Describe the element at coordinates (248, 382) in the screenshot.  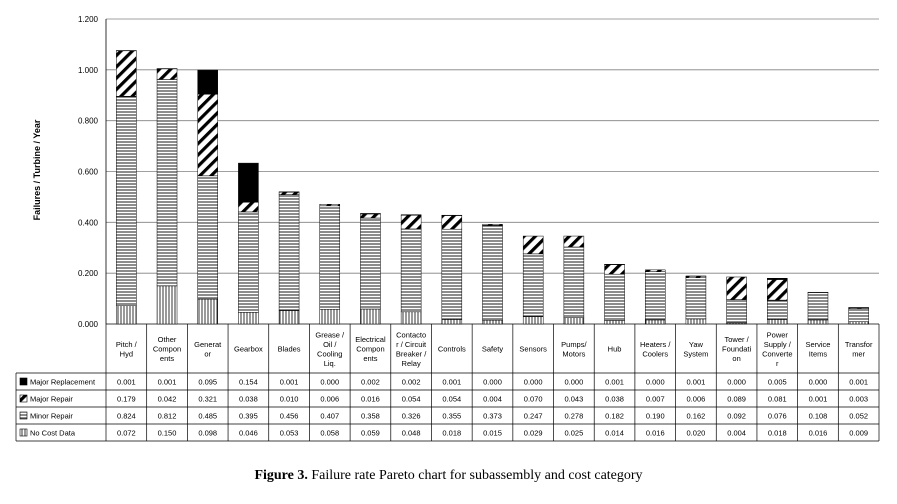
I see `data-label: 0.154` at that location.